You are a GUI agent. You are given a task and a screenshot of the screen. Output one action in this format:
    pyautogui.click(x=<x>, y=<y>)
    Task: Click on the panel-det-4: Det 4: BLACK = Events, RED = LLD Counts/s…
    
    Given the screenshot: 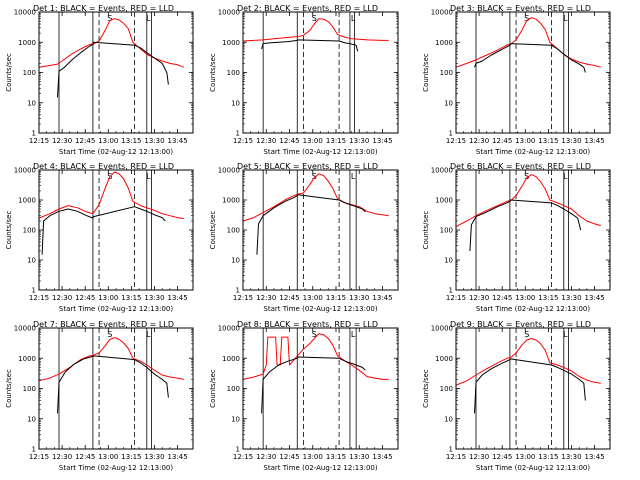 What is the action you would take?
    pyautogui.click(x=99, y=237)
    